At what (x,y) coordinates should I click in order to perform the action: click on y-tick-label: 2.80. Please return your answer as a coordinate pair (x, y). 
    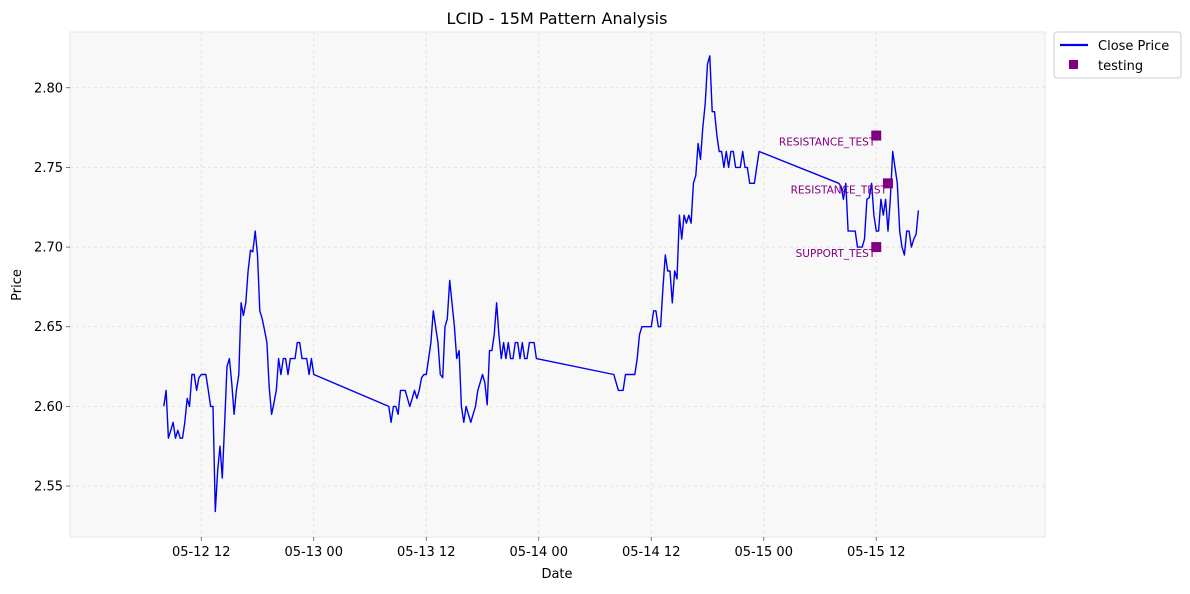
    Looking at the image, I should click on (48, 88).